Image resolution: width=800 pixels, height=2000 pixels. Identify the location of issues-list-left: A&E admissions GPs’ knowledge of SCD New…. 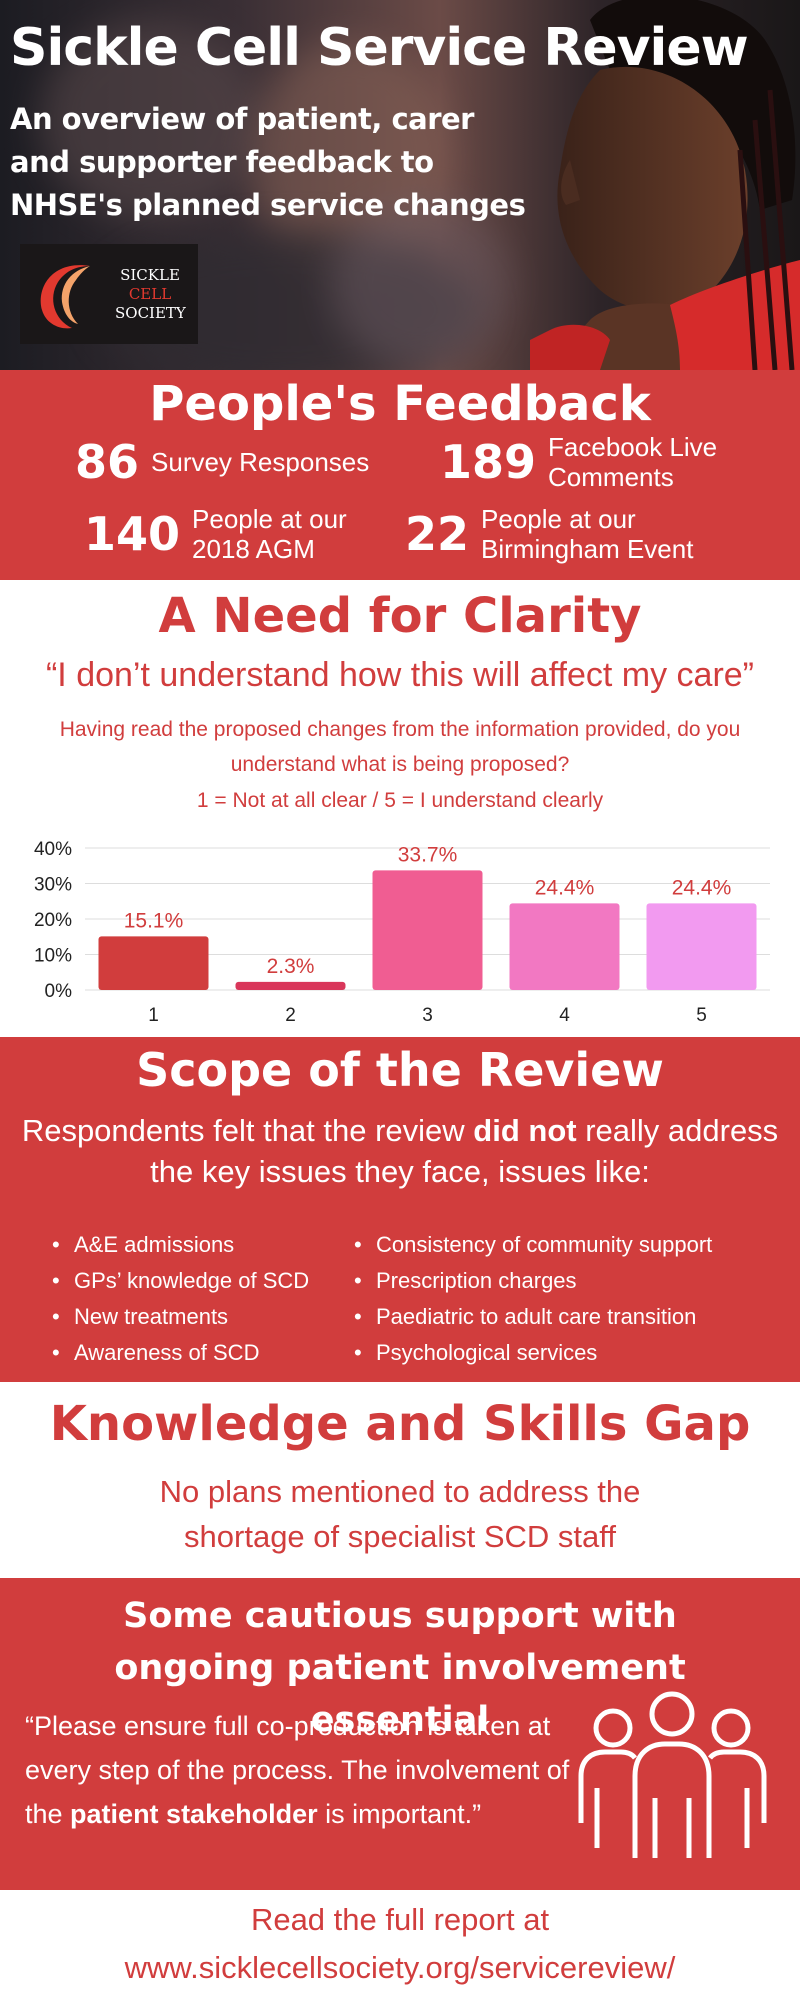
(179, 1299).